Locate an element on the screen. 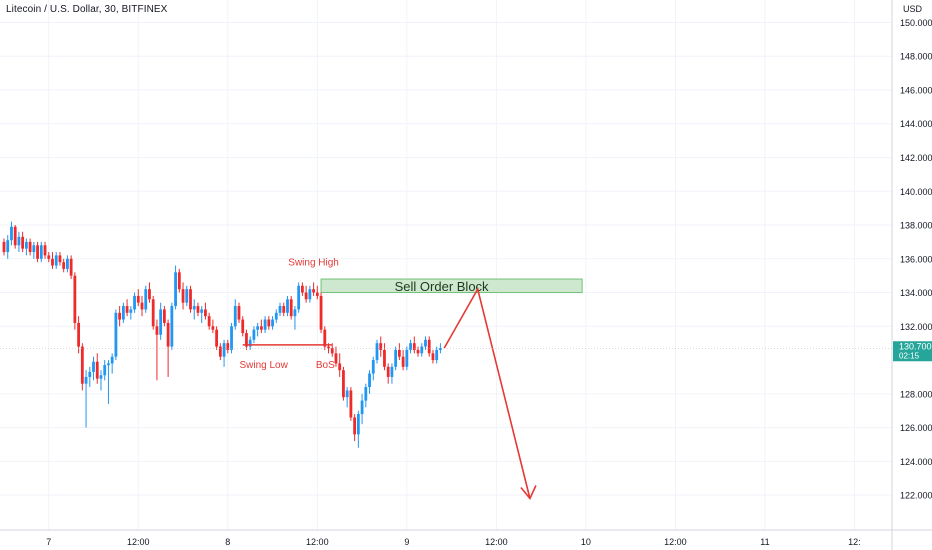 This screenshot has width=932, height=550. time-tick-label: 10 is located at coordinates (586, 542).